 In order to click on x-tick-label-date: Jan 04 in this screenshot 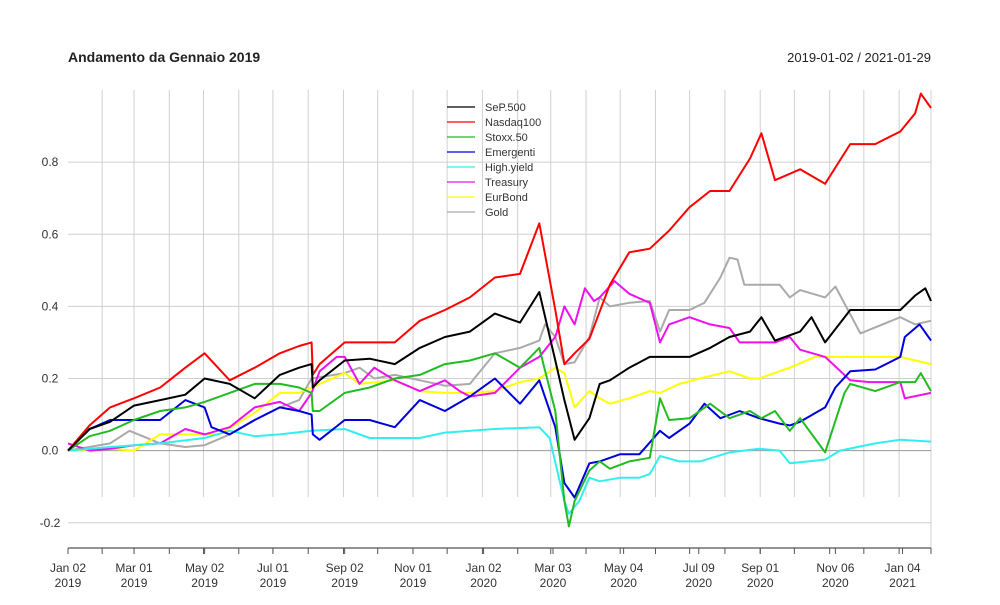, I will do `click(903, 568)`.